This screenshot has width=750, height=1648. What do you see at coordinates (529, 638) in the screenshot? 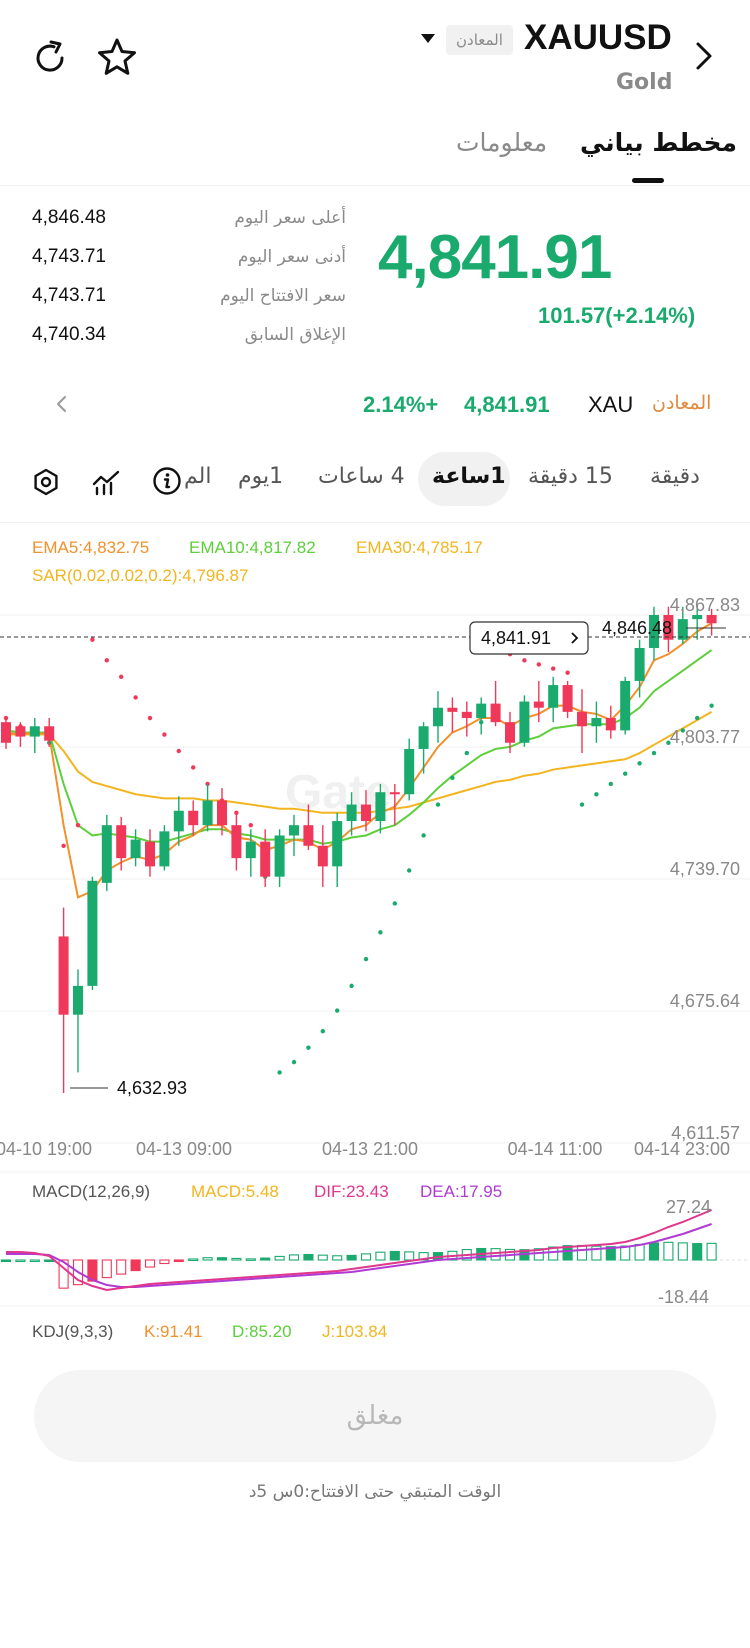
I see `current-price-tag: 4,841.91` at bounding box center [529, 638].